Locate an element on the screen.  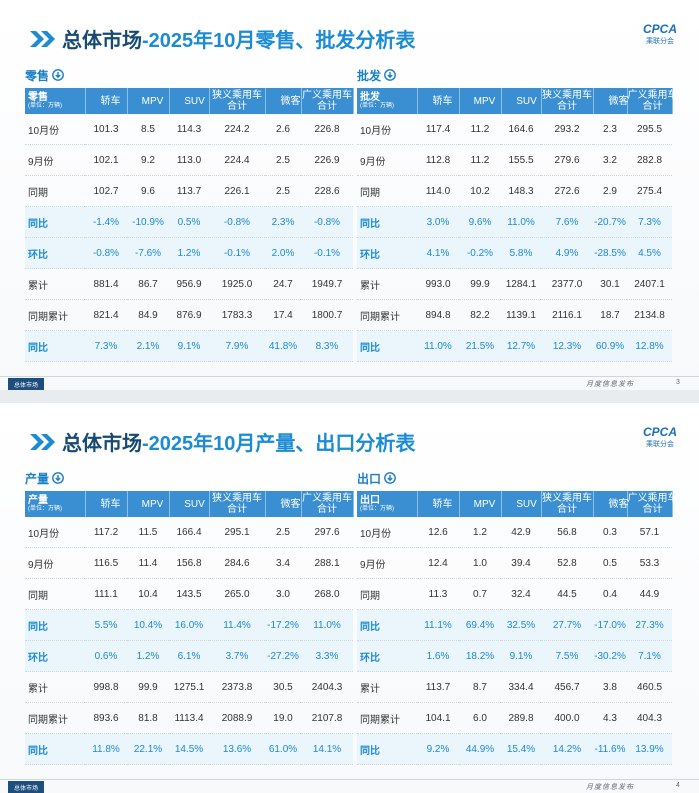
cell: 164.6 is located at coordinates (521, 129).